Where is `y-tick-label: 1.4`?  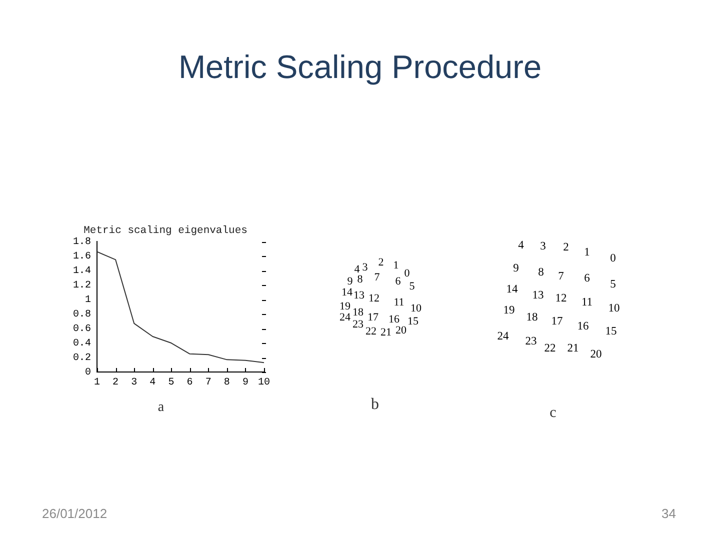 y-tick-label: 1.4 is located at coordinates (82, 272).